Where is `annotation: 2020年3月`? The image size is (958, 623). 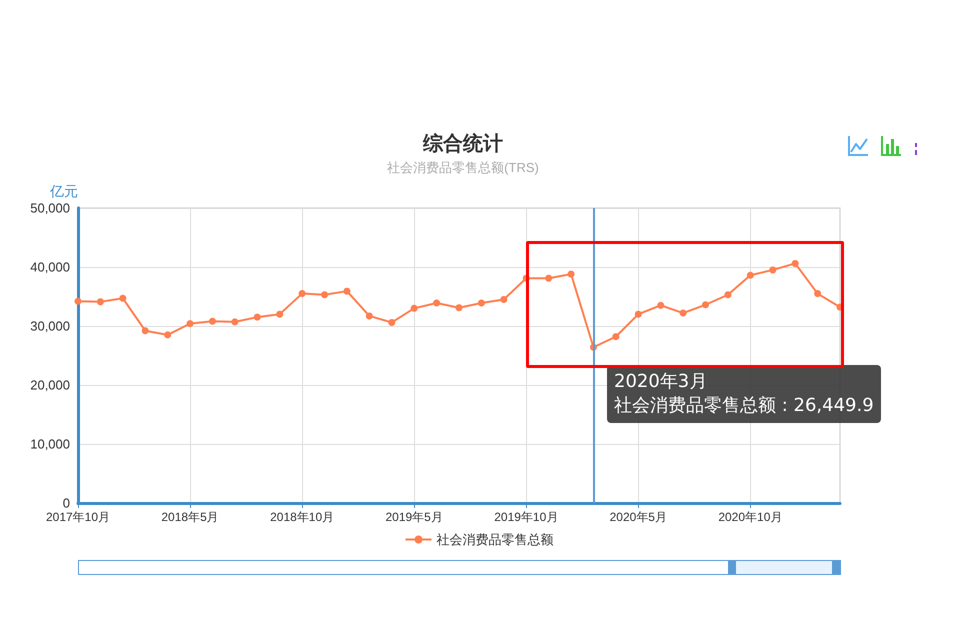 annotation: 2020年3月 is located at coordinates (661, 382).